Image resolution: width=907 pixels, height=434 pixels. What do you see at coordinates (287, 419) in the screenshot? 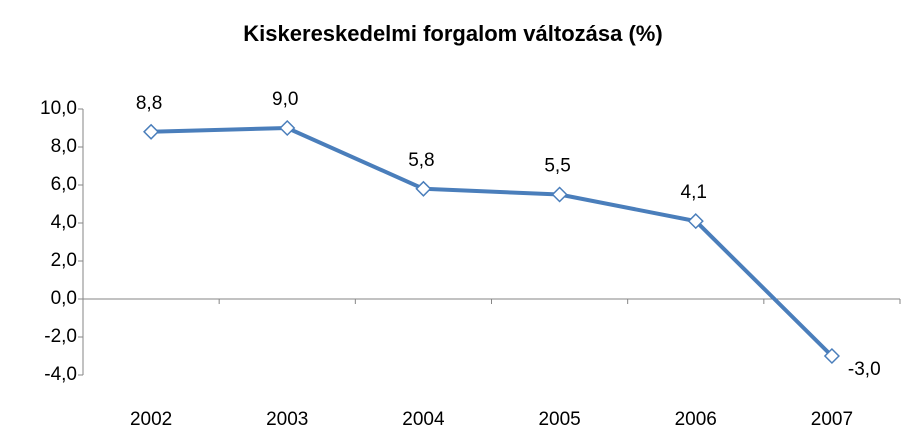
I see `x-tick-label: 2003` at bounding box center [287, 419].